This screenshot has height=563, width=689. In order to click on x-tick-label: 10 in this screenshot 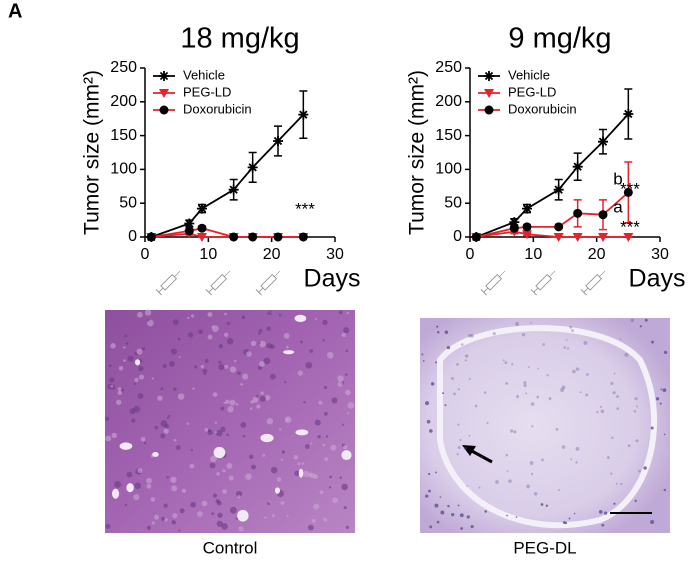, I will do `click(533, 254)`.